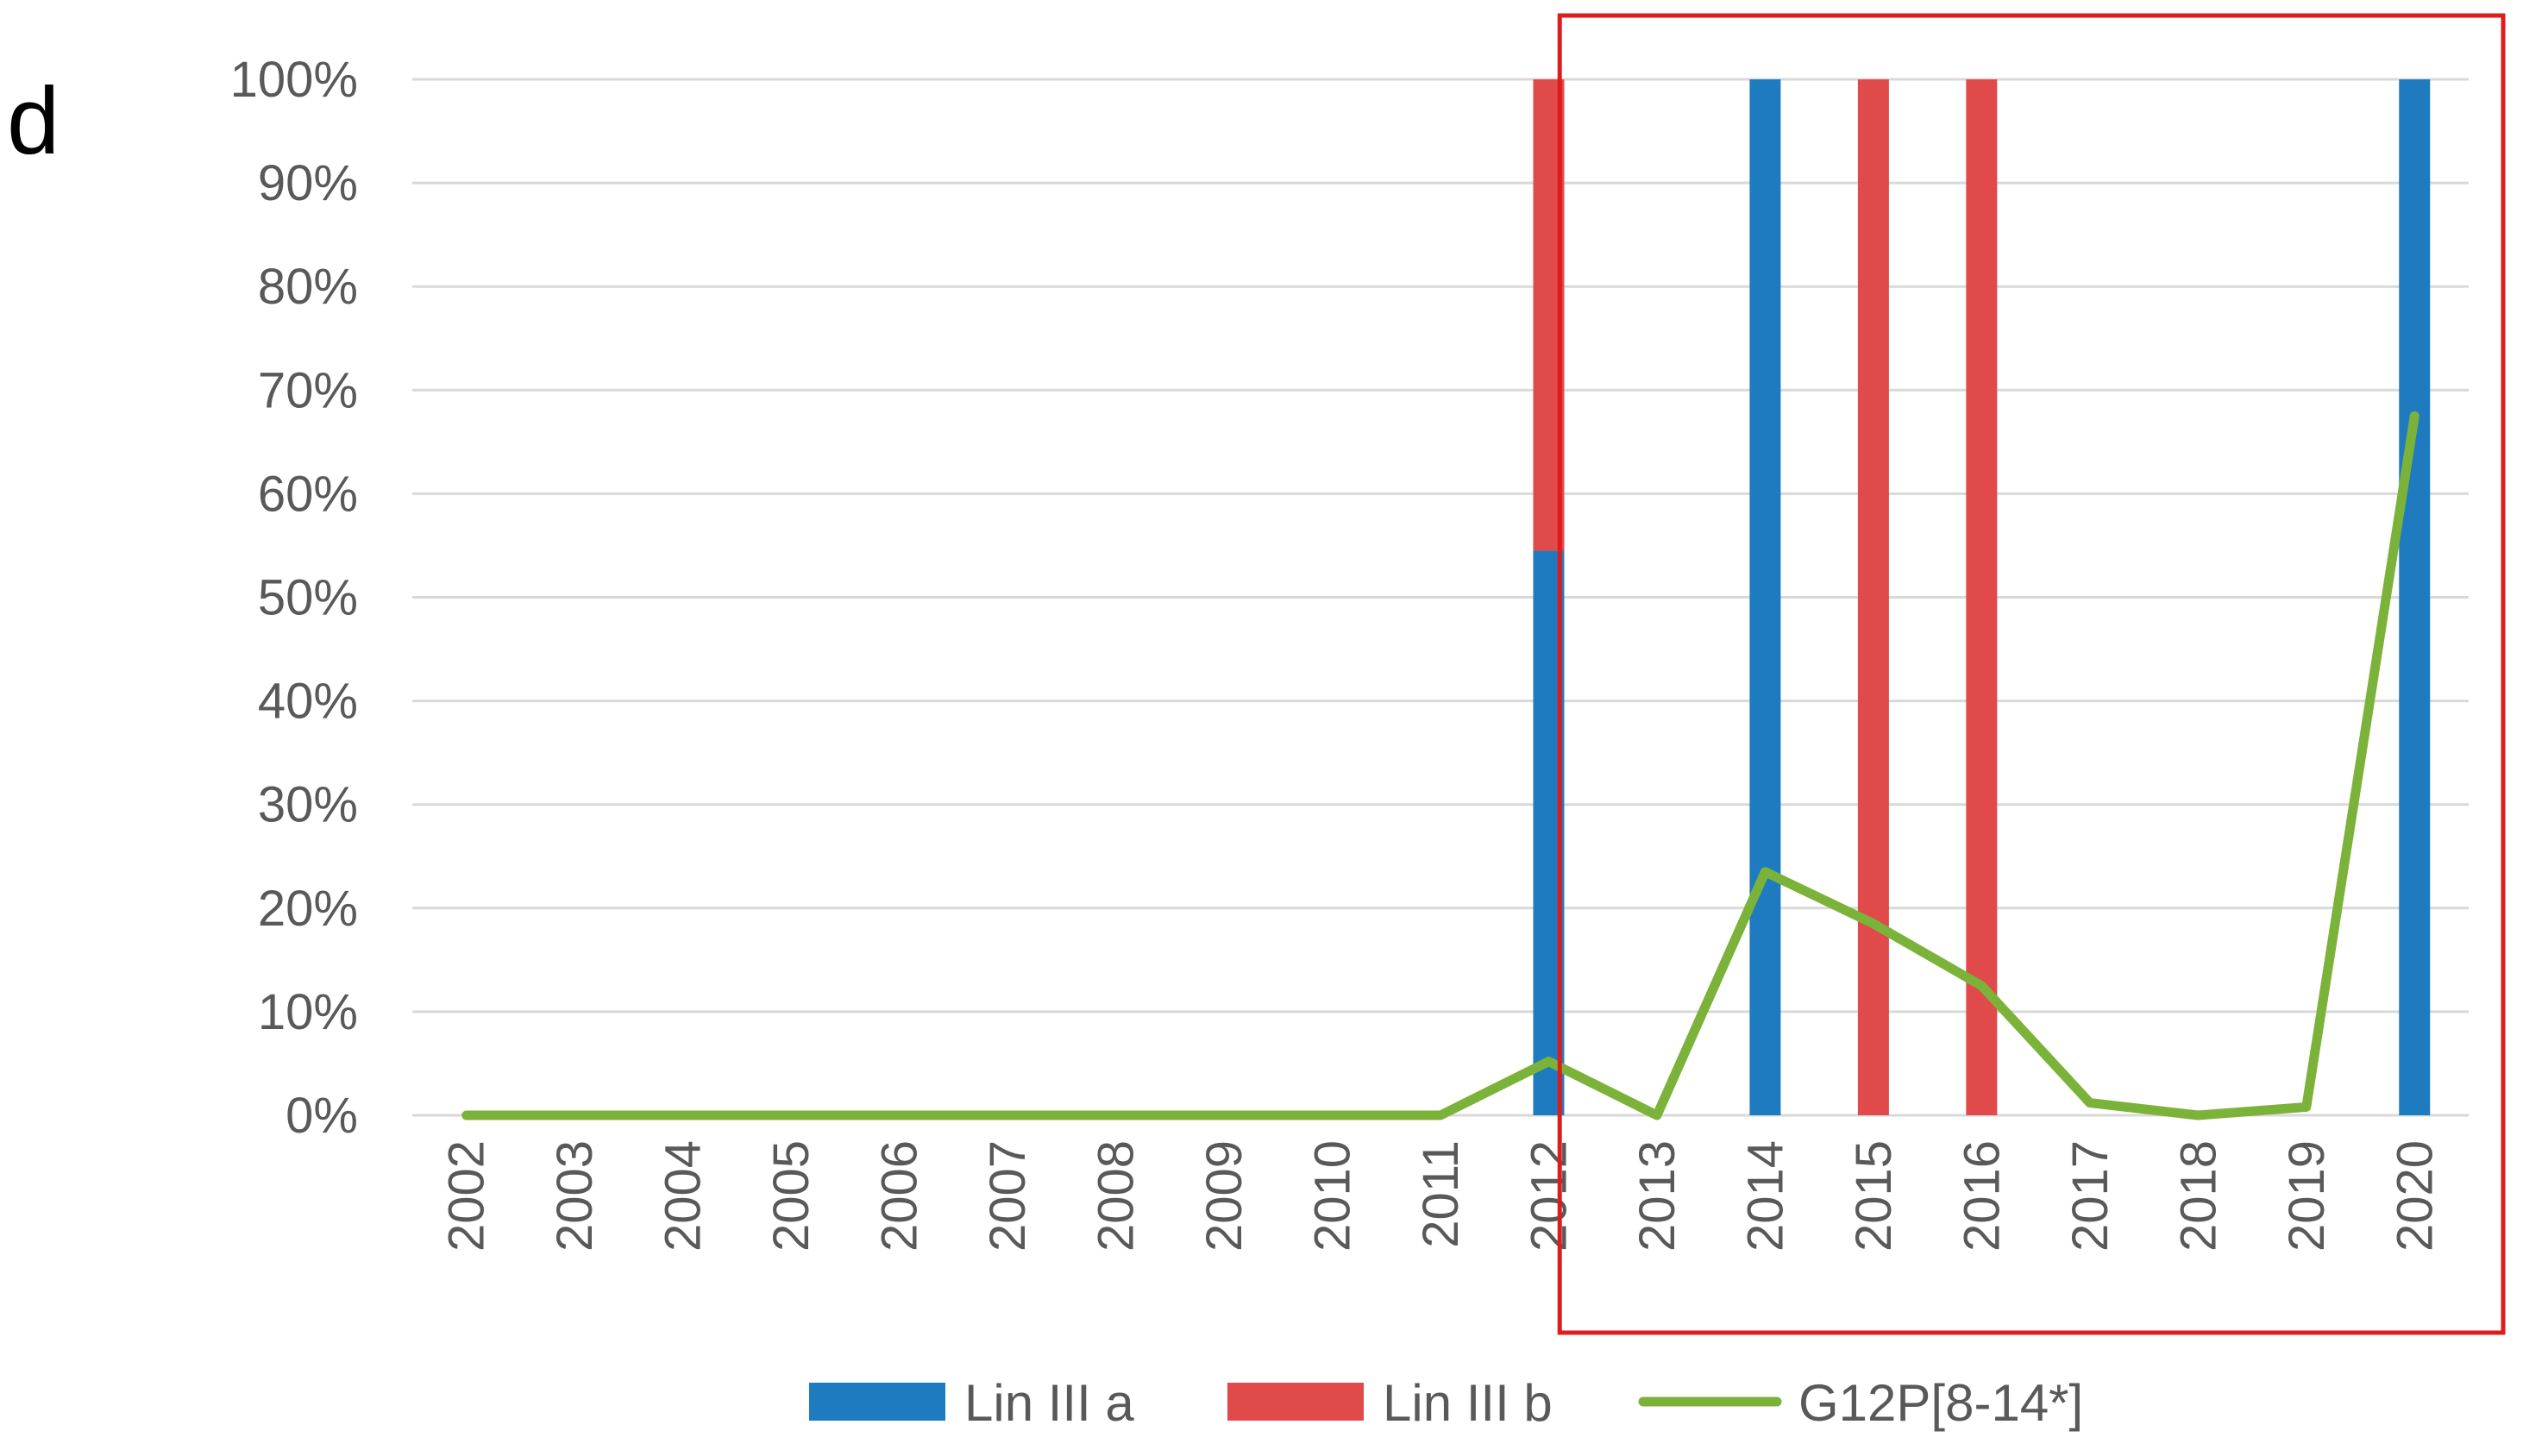 This screenshot has height=1456, width=2523. I want to click on legend-label: Lin III a, so click(1049, 1403).